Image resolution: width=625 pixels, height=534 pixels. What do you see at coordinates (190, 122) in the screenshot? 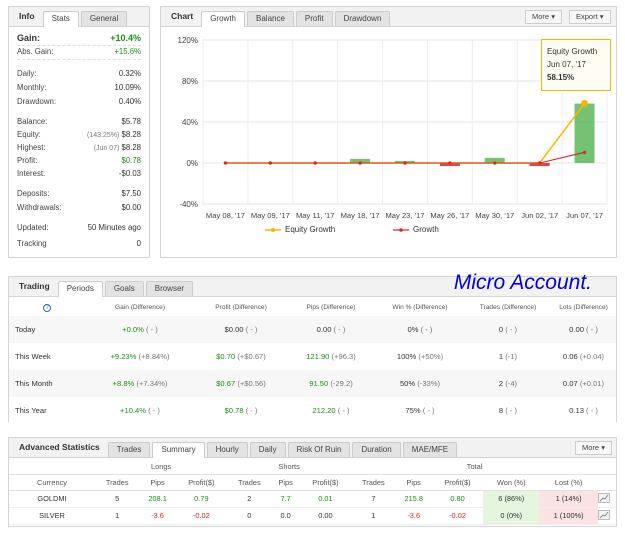
I see `y-tick-label: 40%` at bounding box center [190, 122].